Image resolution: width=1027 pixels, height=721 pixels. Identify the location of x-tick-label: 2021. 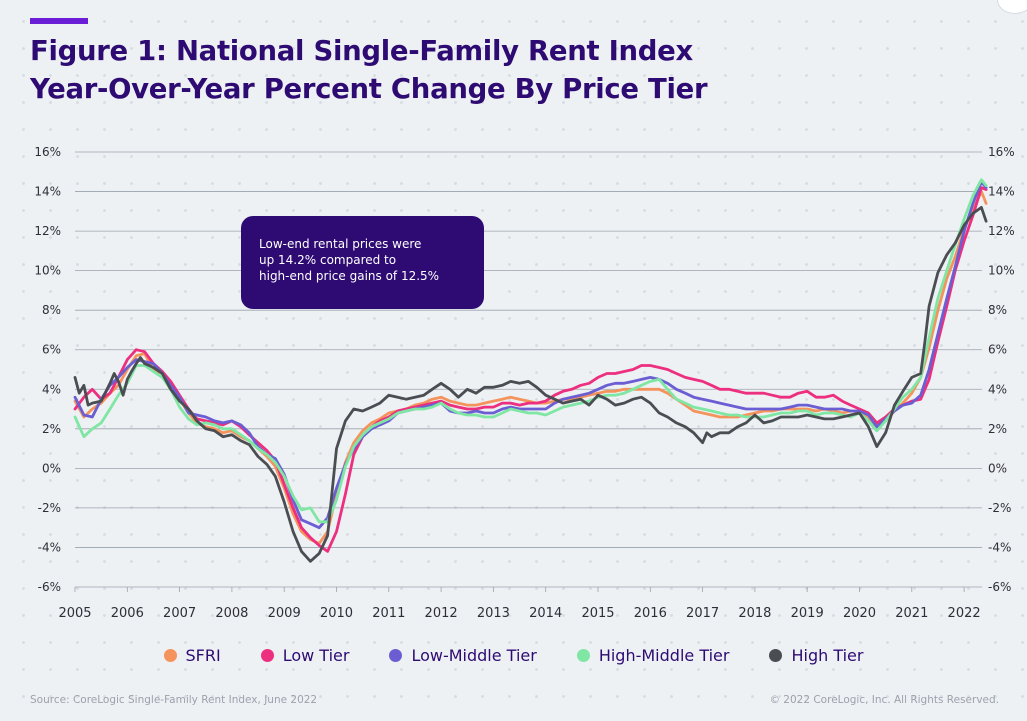
(911, 613).